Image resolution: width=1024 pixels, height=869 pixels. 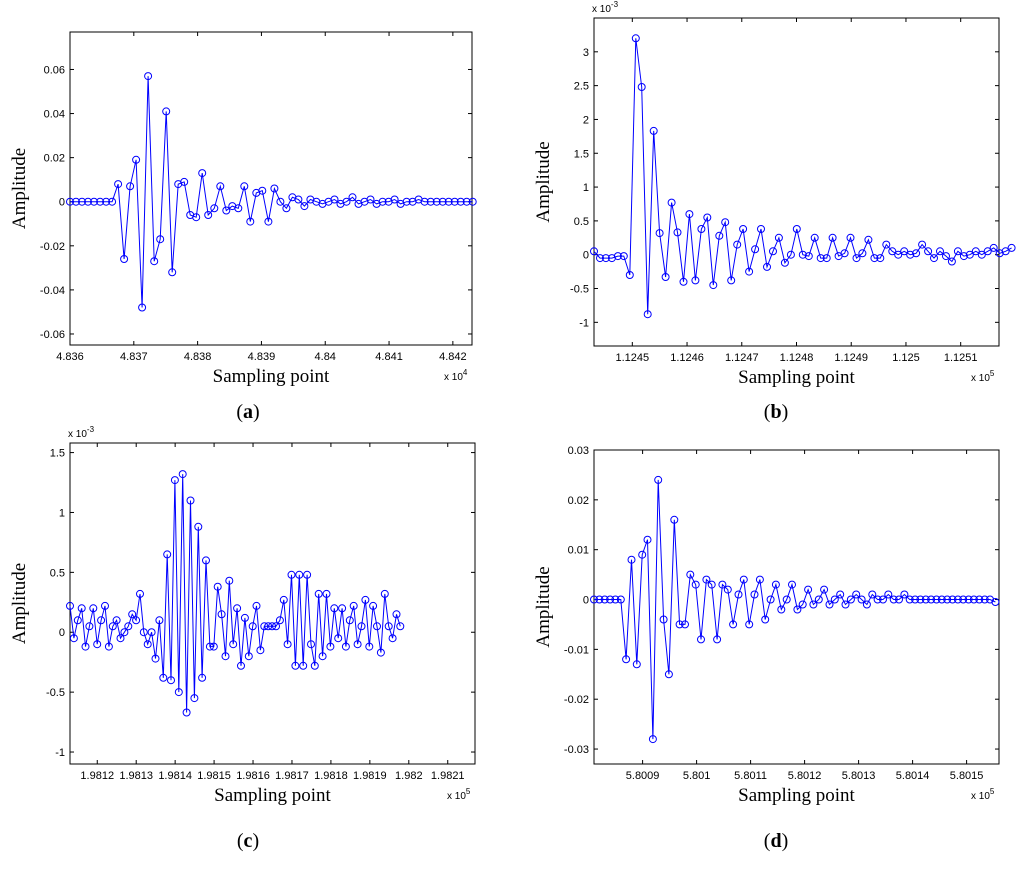 I want to click on panel-label-letter: c, so click(x=248, y=841).